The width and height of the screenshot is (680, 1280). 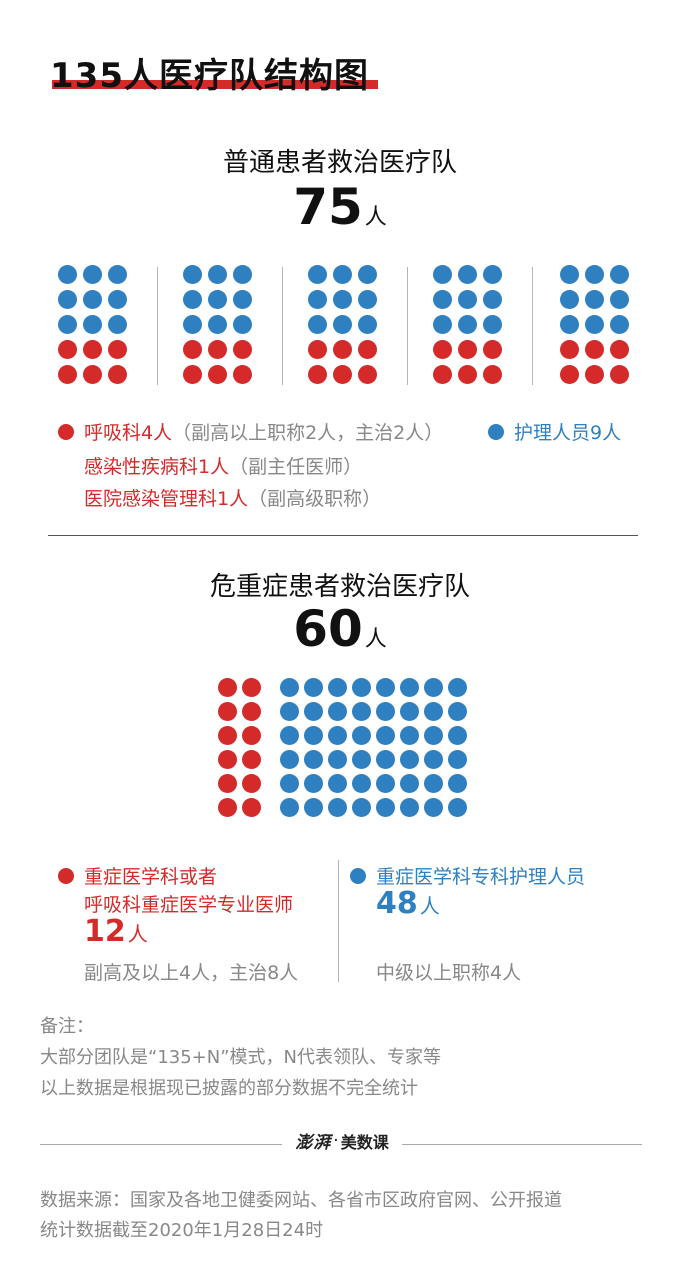 What do you see at coordinates (339, 163) in the screenshot?
I see `general-team-title: 普通患者救治医疗队` at bounding box center [339, 163].